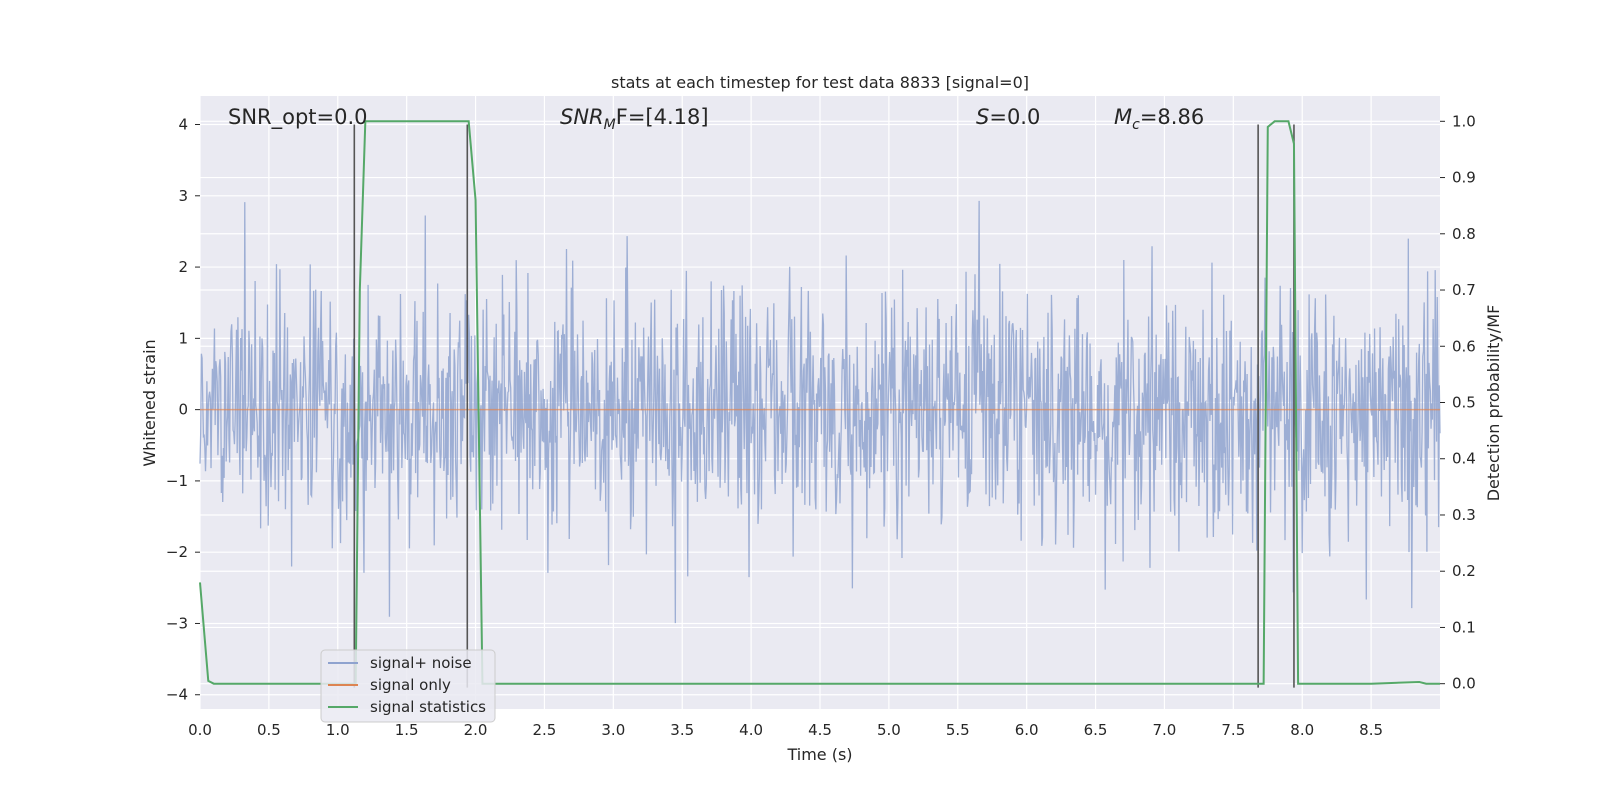  What do you see at coordinates (1464, 403) in the screenshot?
I see `y2-tick-label-5: 0.5` at bounding box center [1464, 403].